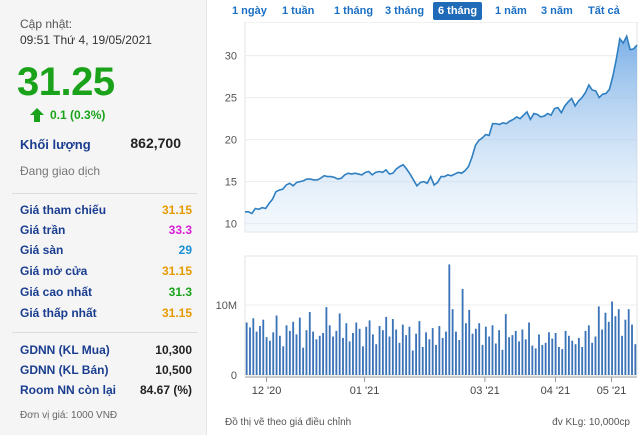 This screenshot has height=435, width=640. What do you see at coordinates (69, 415) in the screenshot?
I see `price-unit-note: Đơn vị giá: 1000 VNĐ` at bounding box center [69, 415].